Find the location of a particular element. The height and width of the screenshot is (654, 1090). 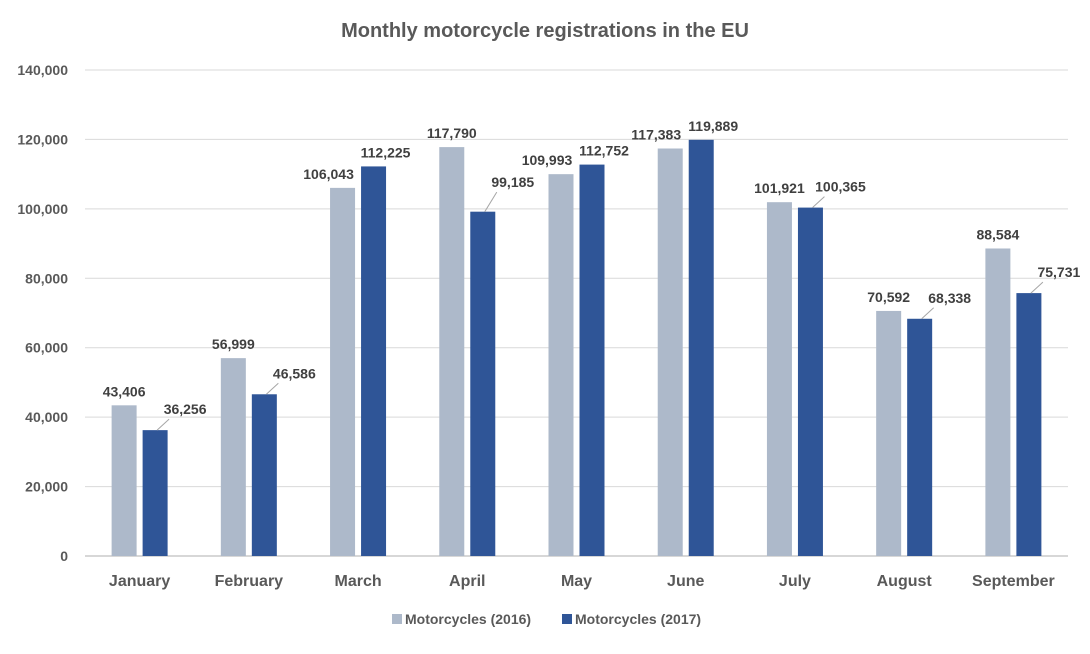

legend: Motorcycles (2016) Motorcycles (2017) is located at coordinates (546, 619).